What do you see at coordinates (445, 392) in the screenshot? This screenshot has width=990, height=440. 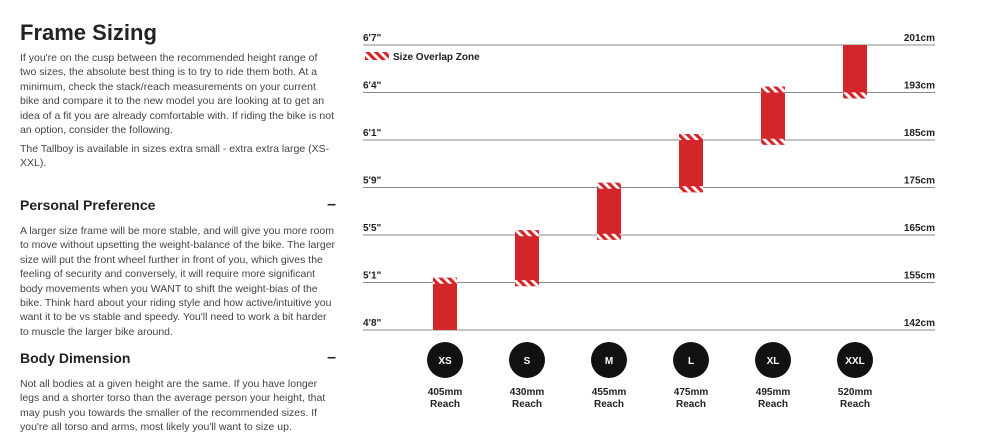 I see `reach-value: 405mm` at bounding box center [445, 392].